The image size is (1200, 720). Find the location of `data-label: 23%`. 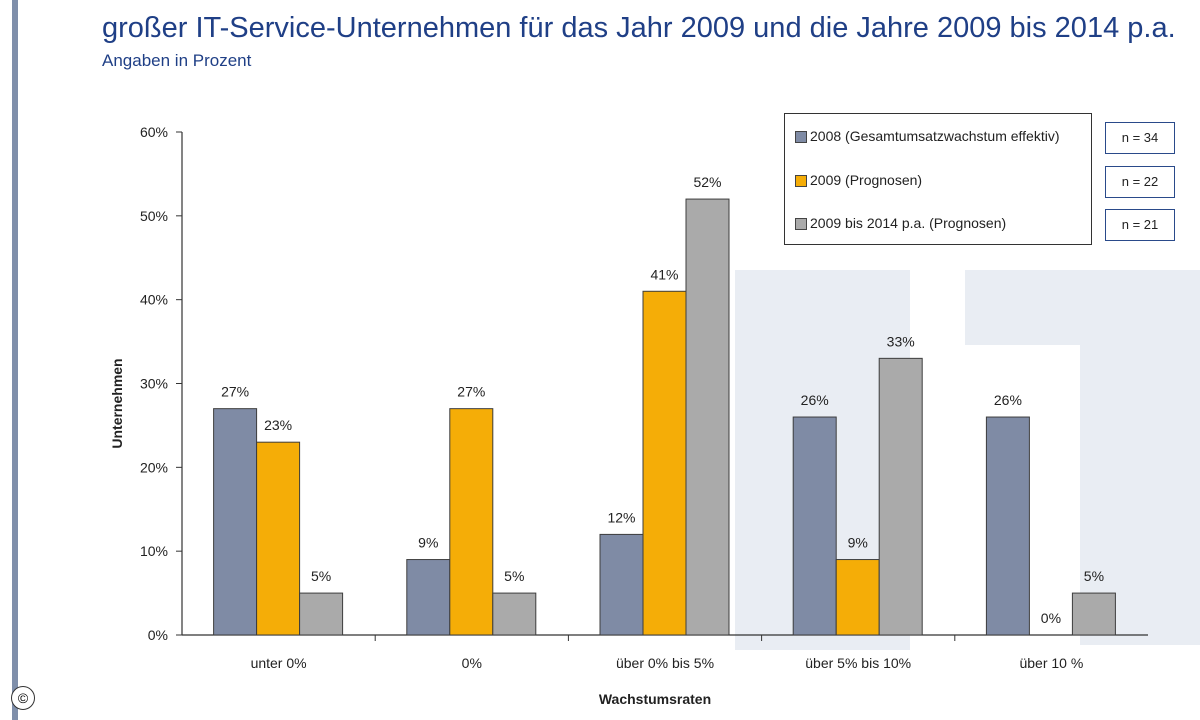

data-label: 23% is located at coordinates (278, 425).